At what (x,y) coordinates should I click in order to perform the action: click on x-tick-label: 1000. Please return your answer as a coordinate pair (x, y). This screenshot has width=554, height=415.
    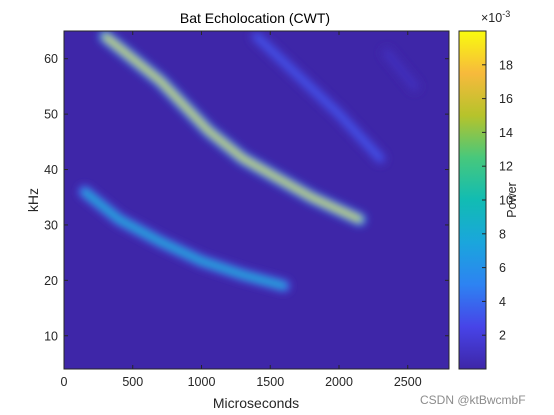
    Looking at the image, I should click on (202, 382).